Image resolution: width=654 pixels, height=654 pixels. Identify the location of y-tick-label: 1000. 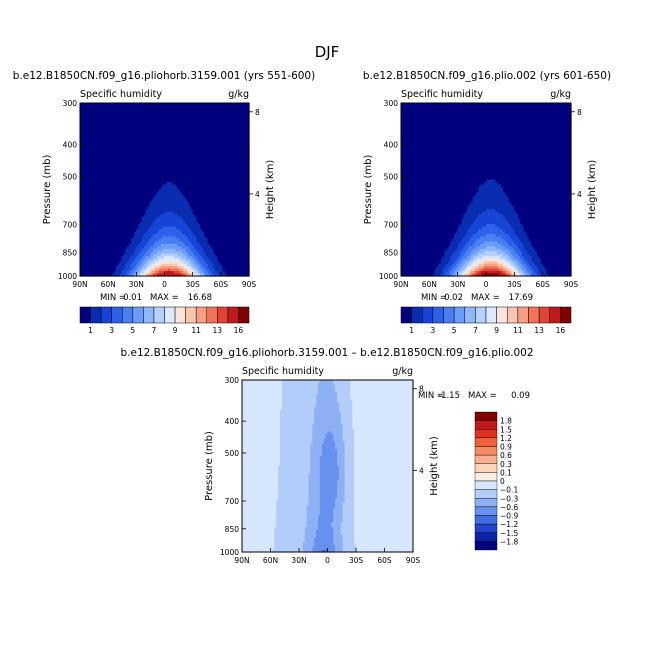
(388, 276).